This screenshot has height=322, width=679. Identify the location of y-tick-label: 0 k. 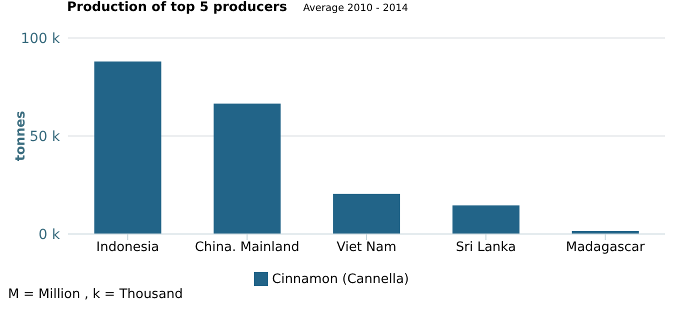
(49, 234).